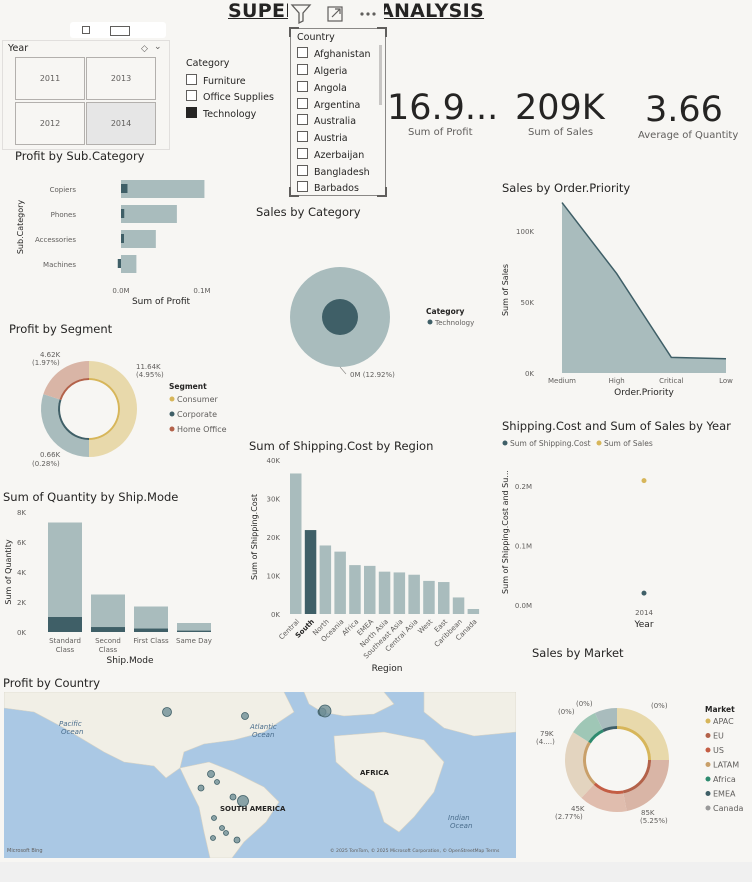 The height and width of the screenshot is (882, 752). I want to click on year-tile-2012: 2012, so click(50, 123).